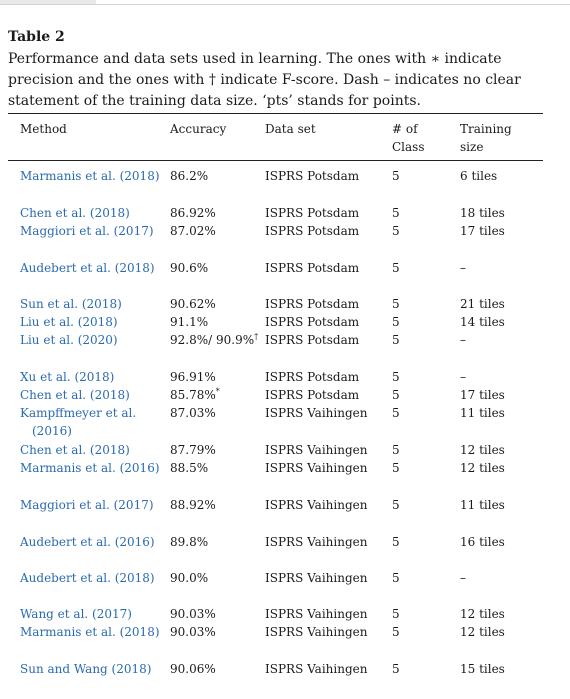  What do you see at coordinates (189, 468) in the screenshot?
I see `accuracy-value: 88.5%` at bounding box center [189, 468].